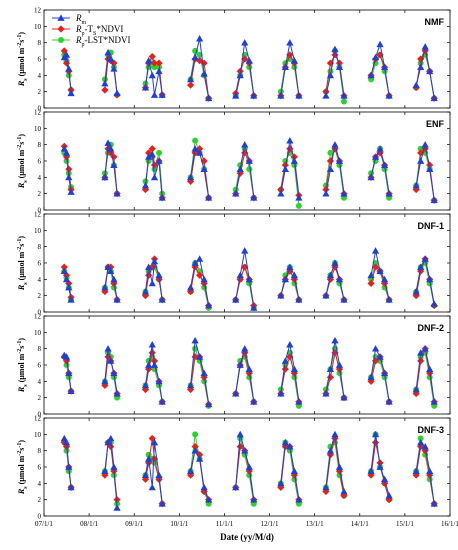  Describe the element at coordinates (40, 145) in the screenshot. I see `y-tick-label: 8` at that location.